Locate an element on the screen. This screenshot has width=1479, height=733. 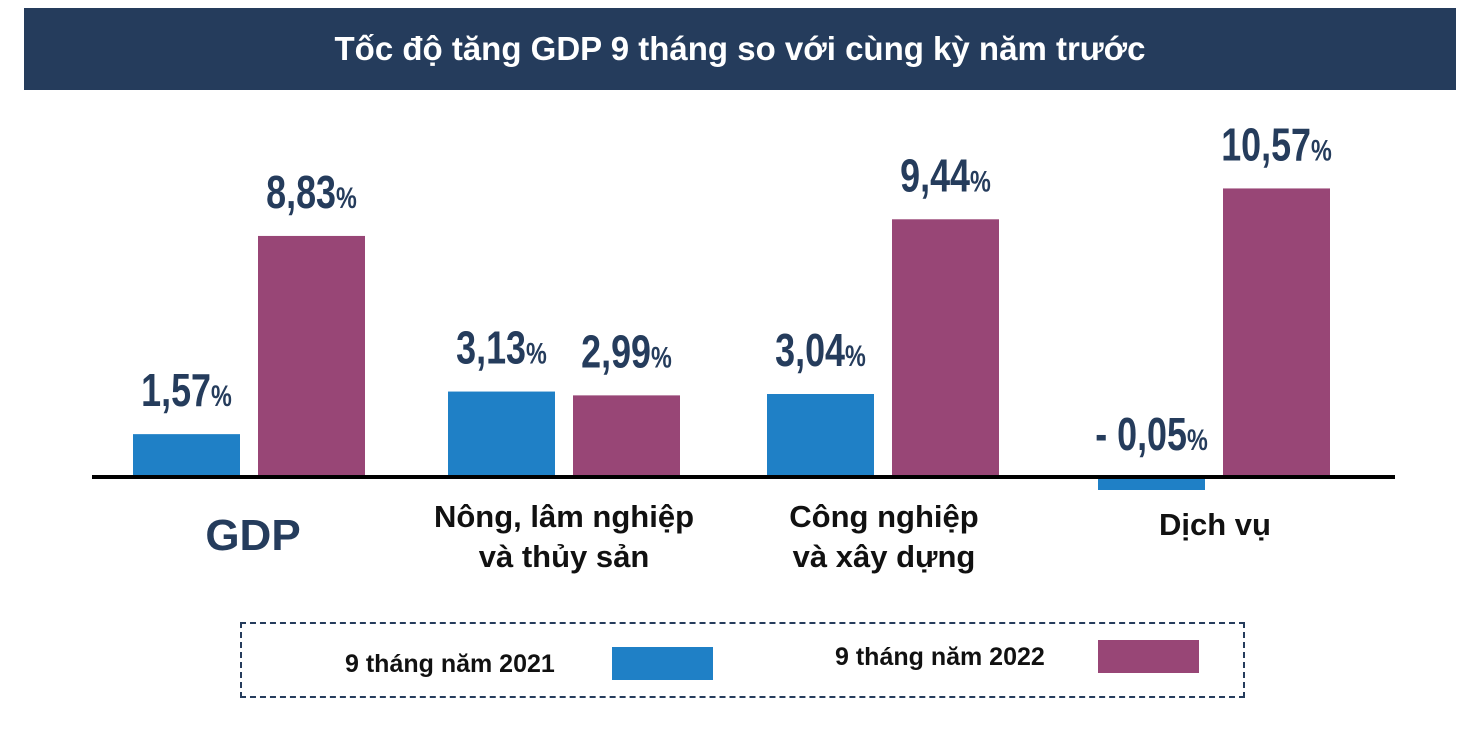
legend-label-2022: 9 tháng năm 2022 is located at coordinates (940, 657).